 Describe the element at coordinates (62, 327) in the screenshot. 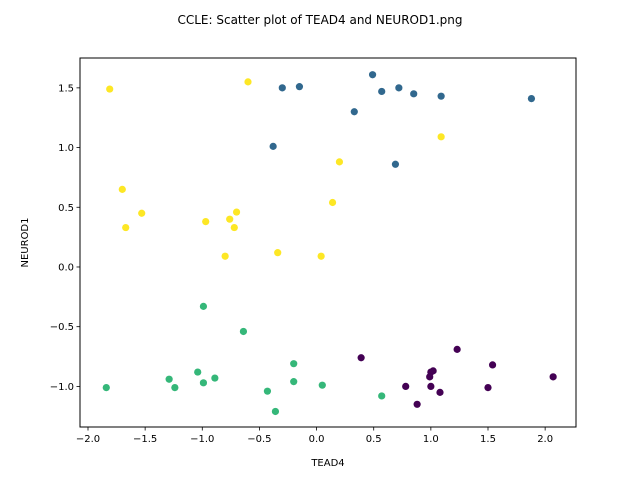

I see `y-tick-label: −0.5` at that location.